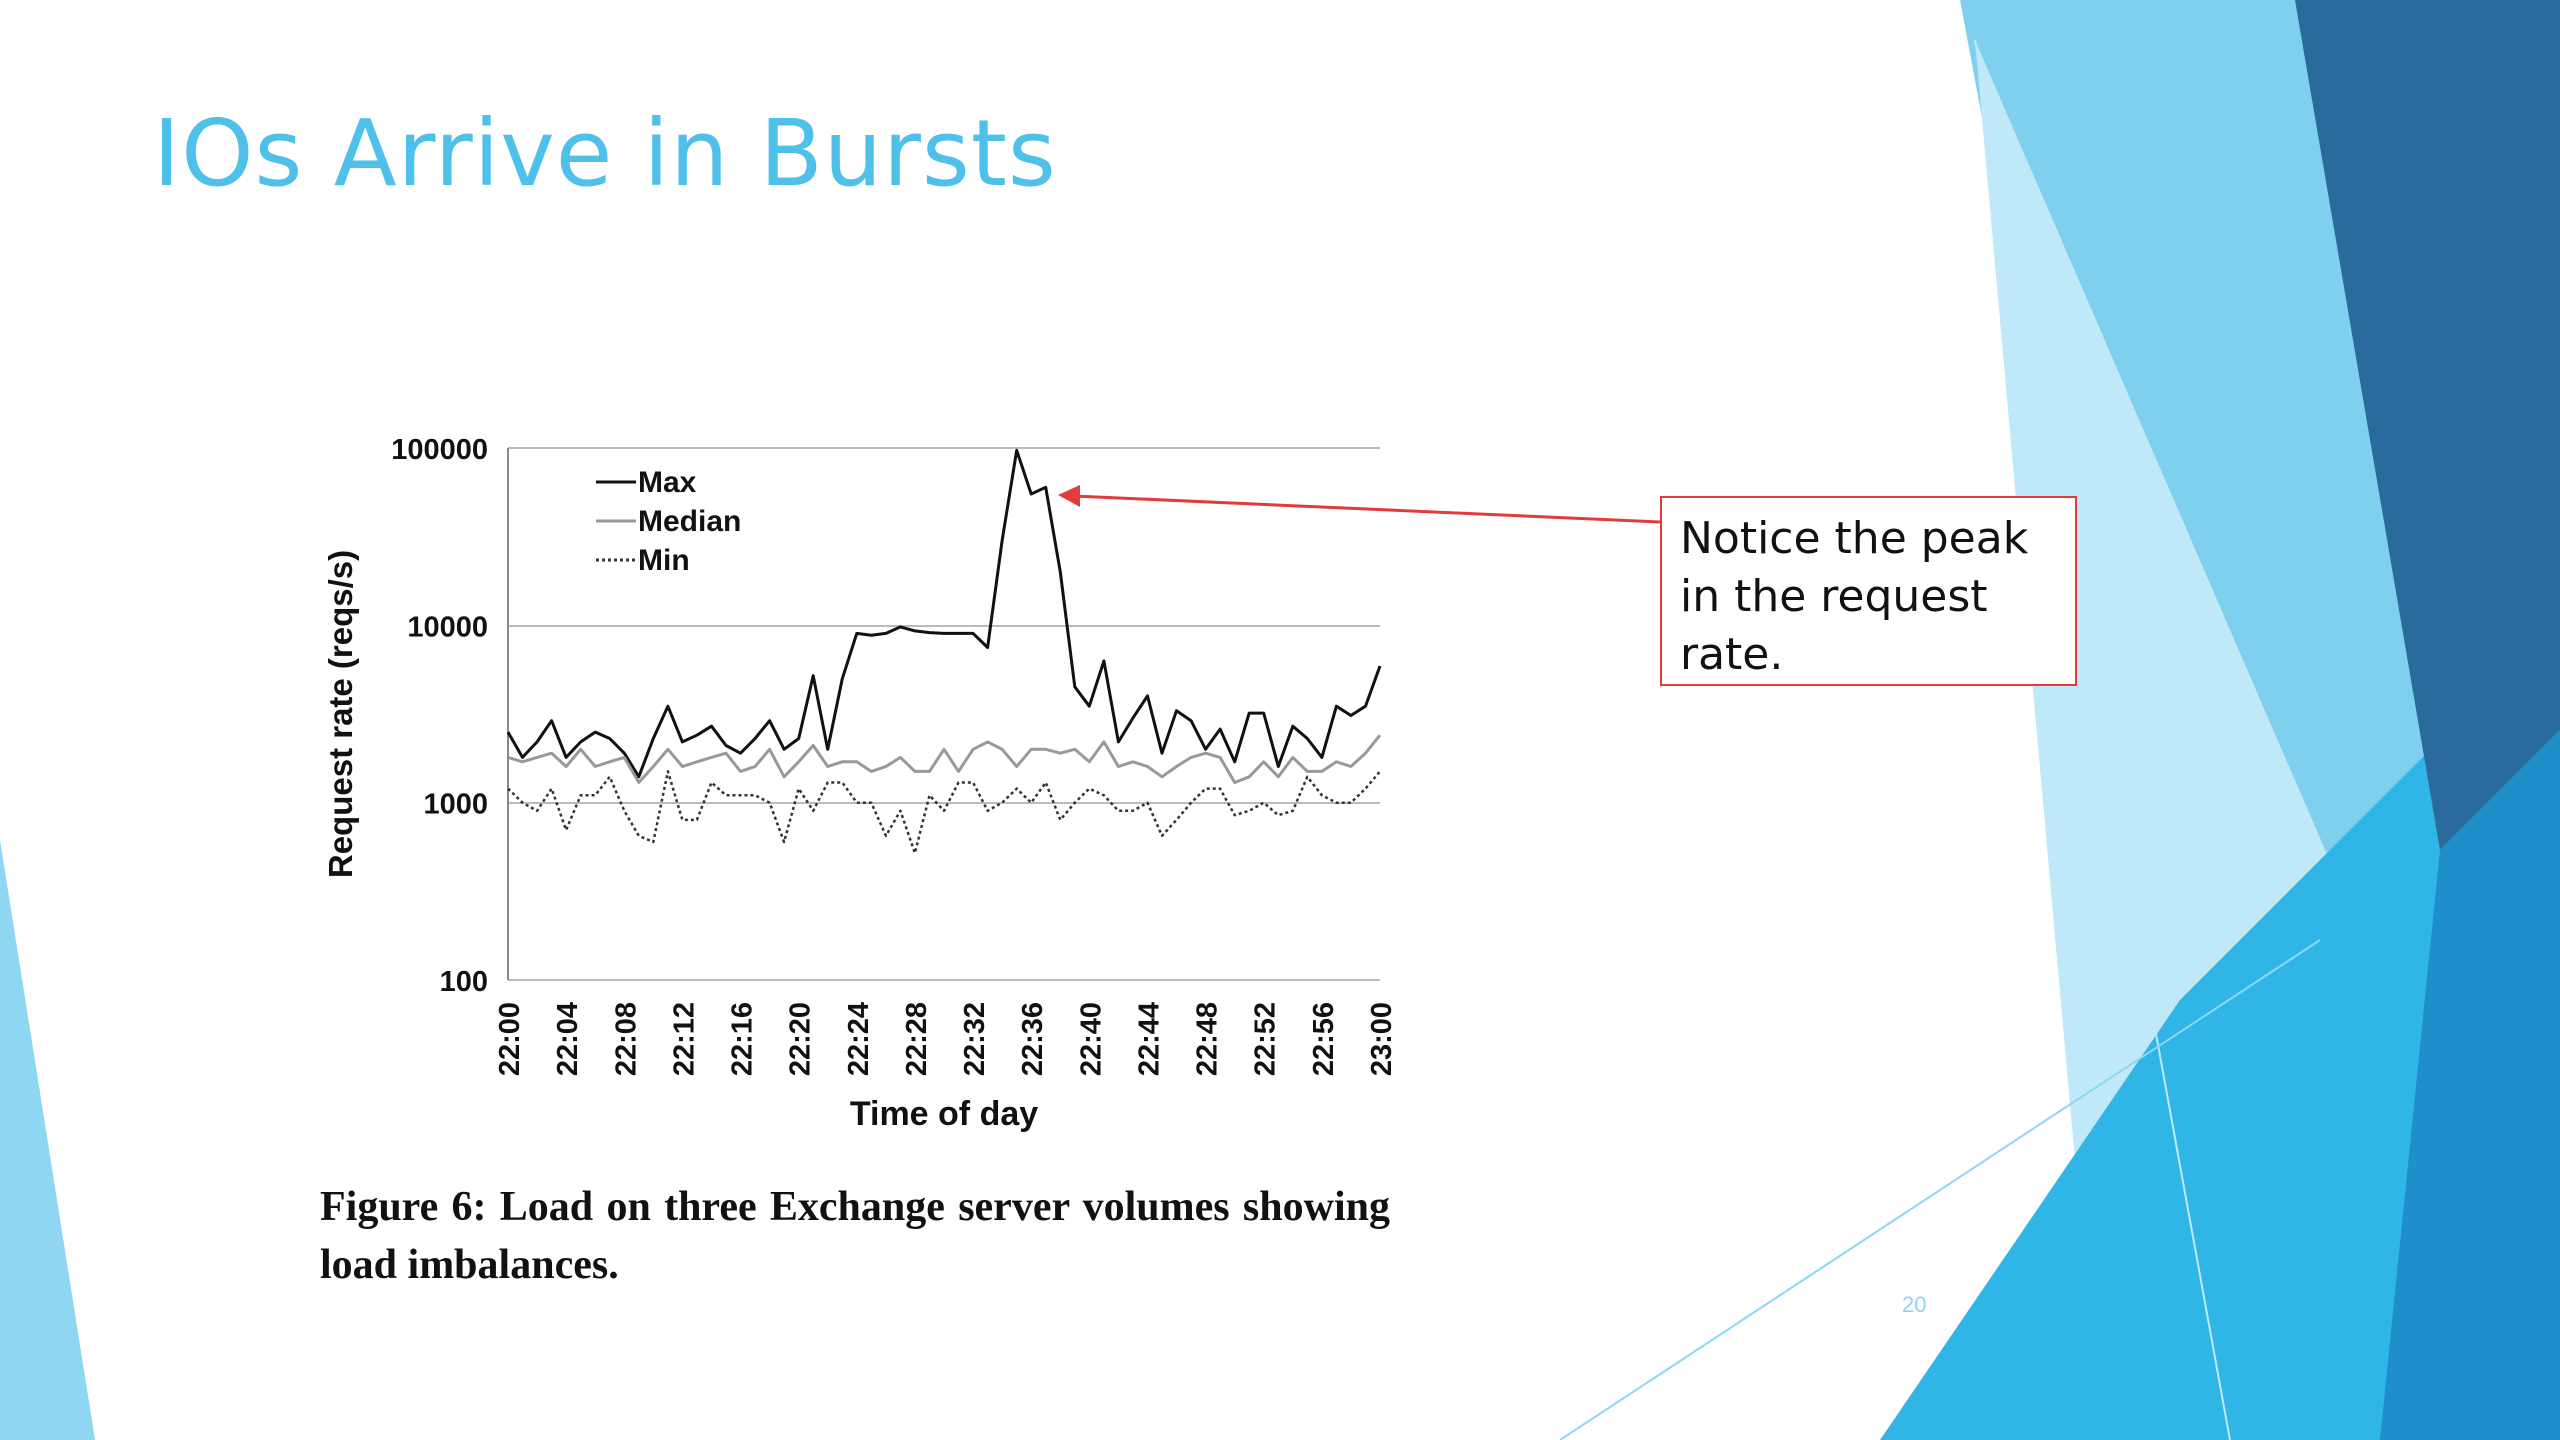 This screenshot has height=1440, width=2560. Describe the element at coordinates (944, 1114) in the screenshot. I see `x-axis-label: Time of day` at that location.